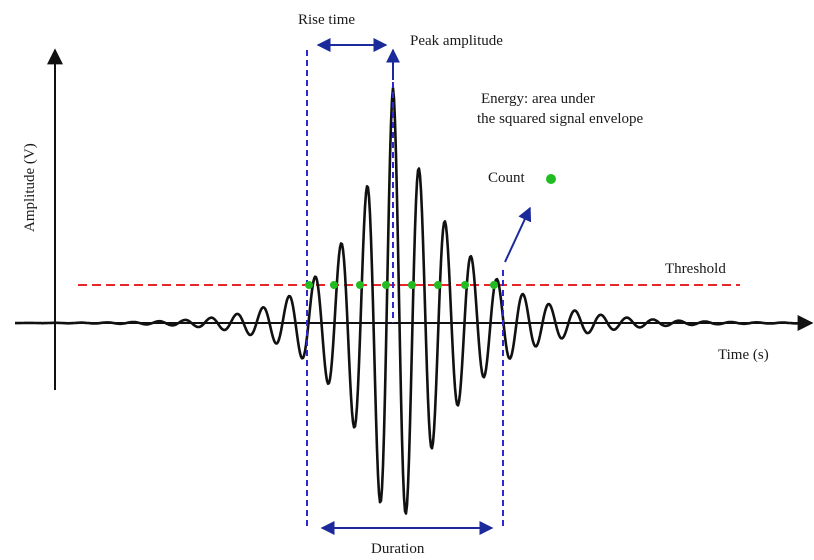 This screenshot has height=560, width=814. Describe the element at coordinates (551, 179) in the screenshot. I see `count-legend-dot` at that location.